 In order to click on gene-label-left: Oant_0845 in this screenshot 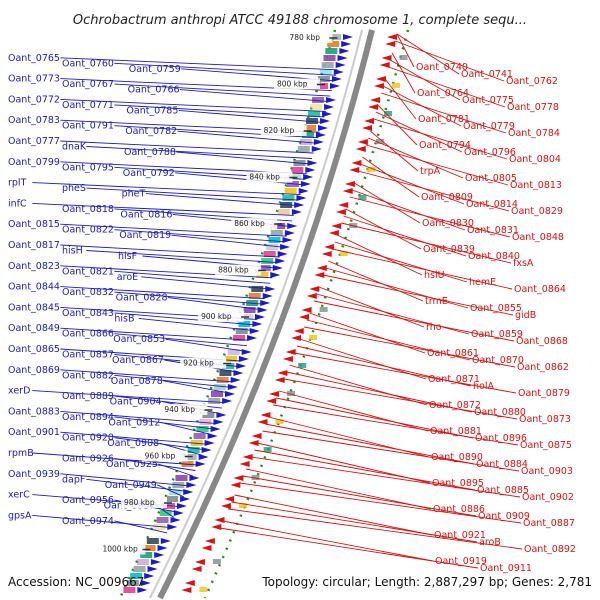, I will do `click(34, 307)`.